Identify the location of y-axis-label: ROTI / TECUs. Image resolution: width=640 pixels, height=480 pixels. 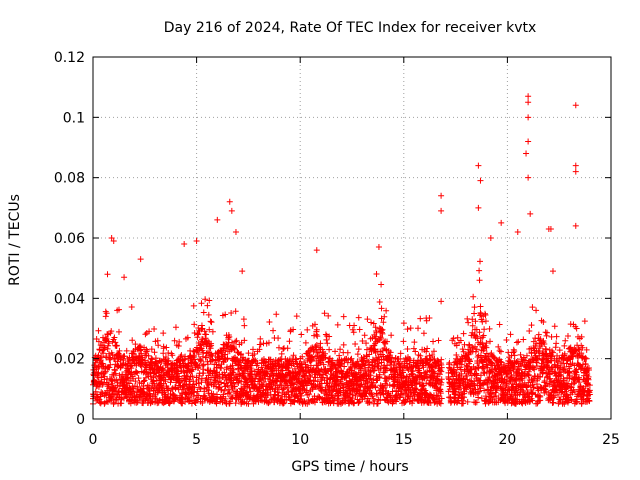
(15, 240).